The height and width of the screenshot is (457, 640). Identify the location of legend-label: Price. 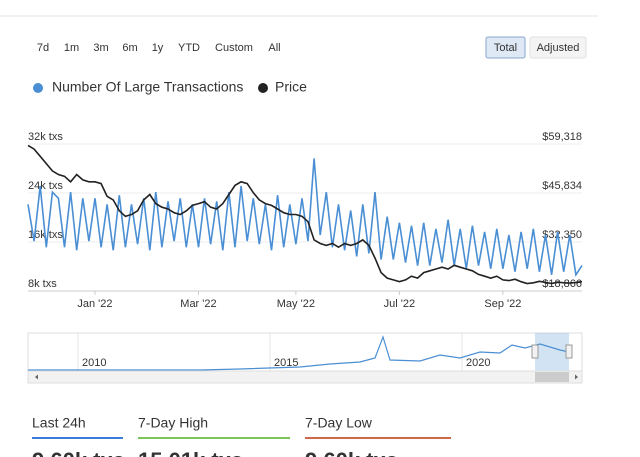
(291, 87).